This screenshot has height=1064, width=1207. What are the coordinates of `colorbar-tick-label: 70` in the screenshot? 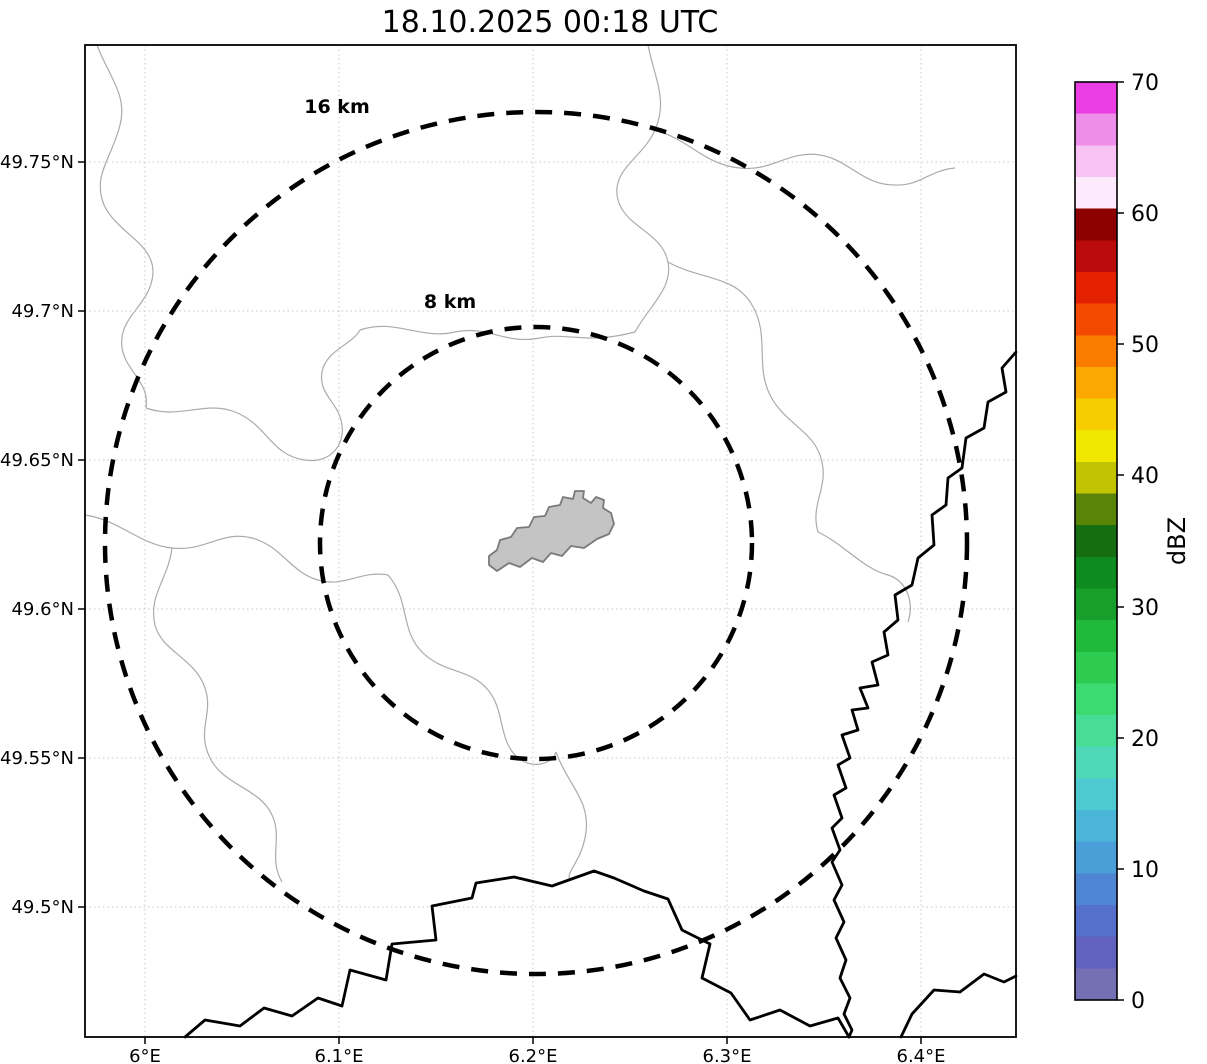 It's located at (1145, 83).